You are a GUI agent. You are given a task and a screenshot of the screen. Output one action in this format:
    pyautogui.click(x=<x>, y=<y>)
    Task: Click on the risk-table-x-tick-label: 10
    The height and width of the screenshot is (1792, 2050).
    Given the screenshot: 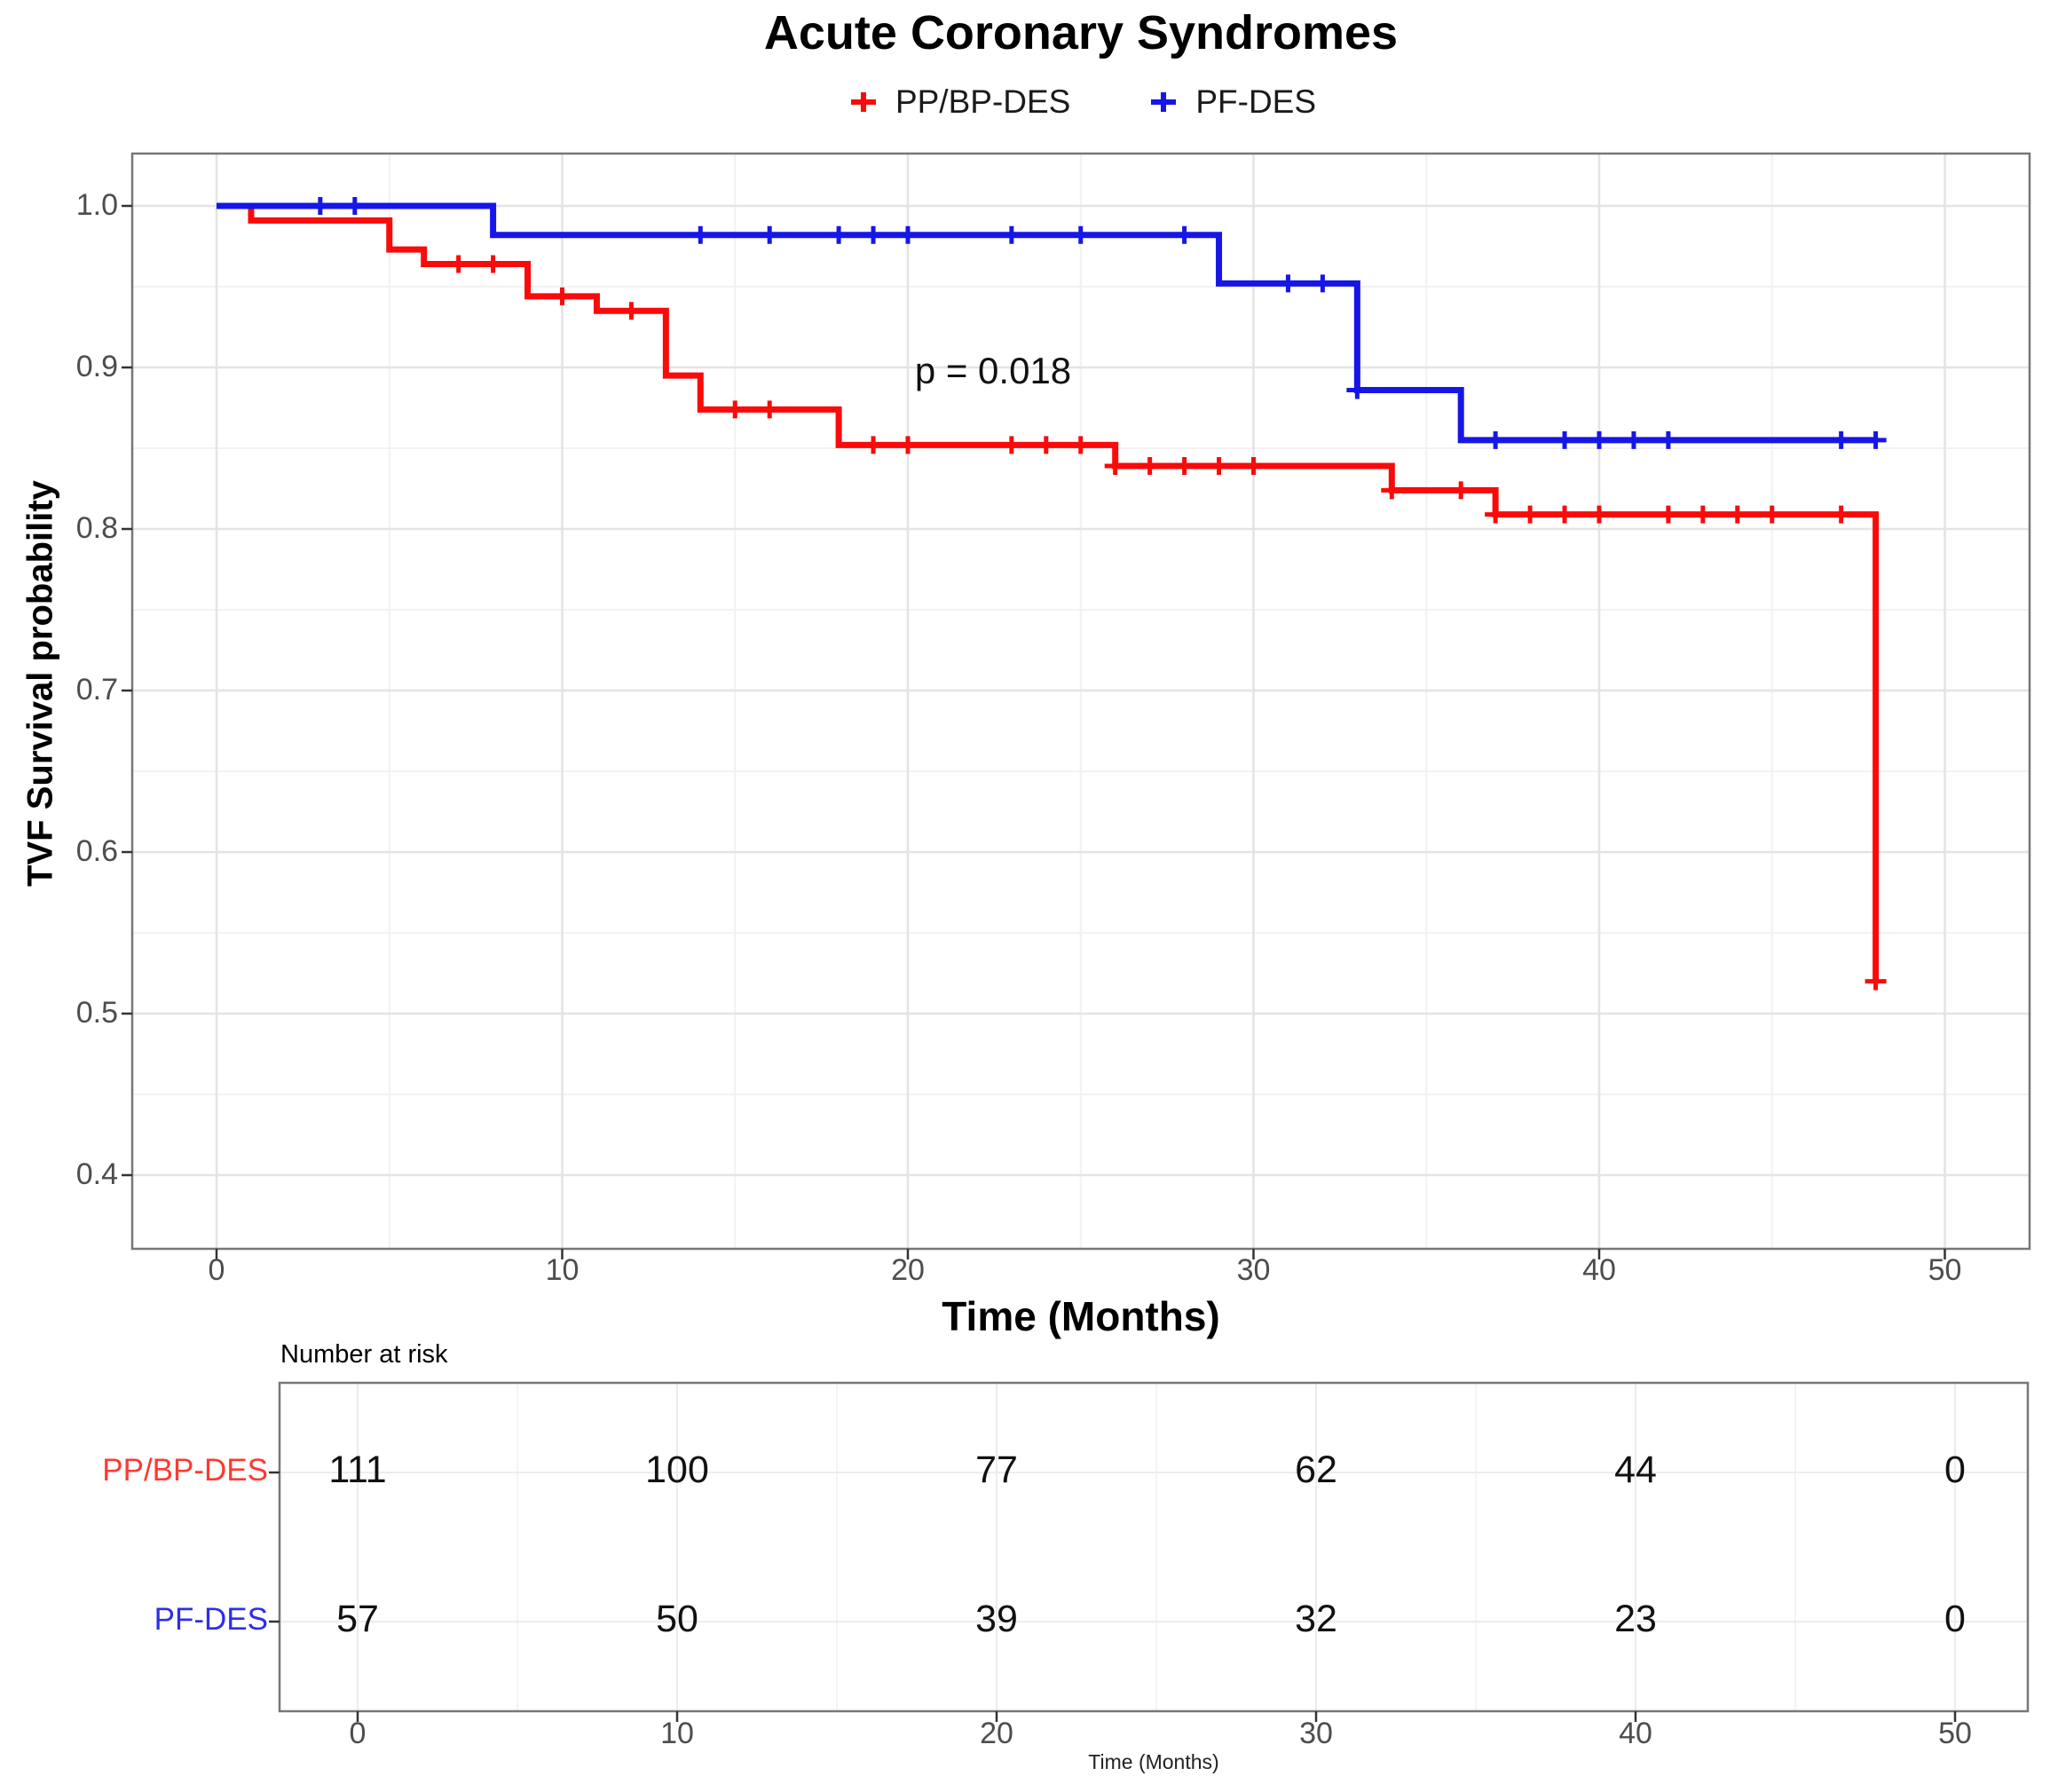 What is the action you would take?
    pyautogui.click(x=677, y=1733)
    